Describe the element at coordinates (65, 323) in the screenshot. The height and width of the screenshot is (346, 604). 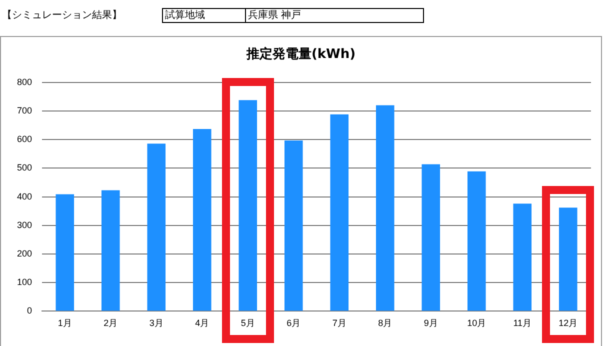
I see `x-tick-label: 1月` at that location.